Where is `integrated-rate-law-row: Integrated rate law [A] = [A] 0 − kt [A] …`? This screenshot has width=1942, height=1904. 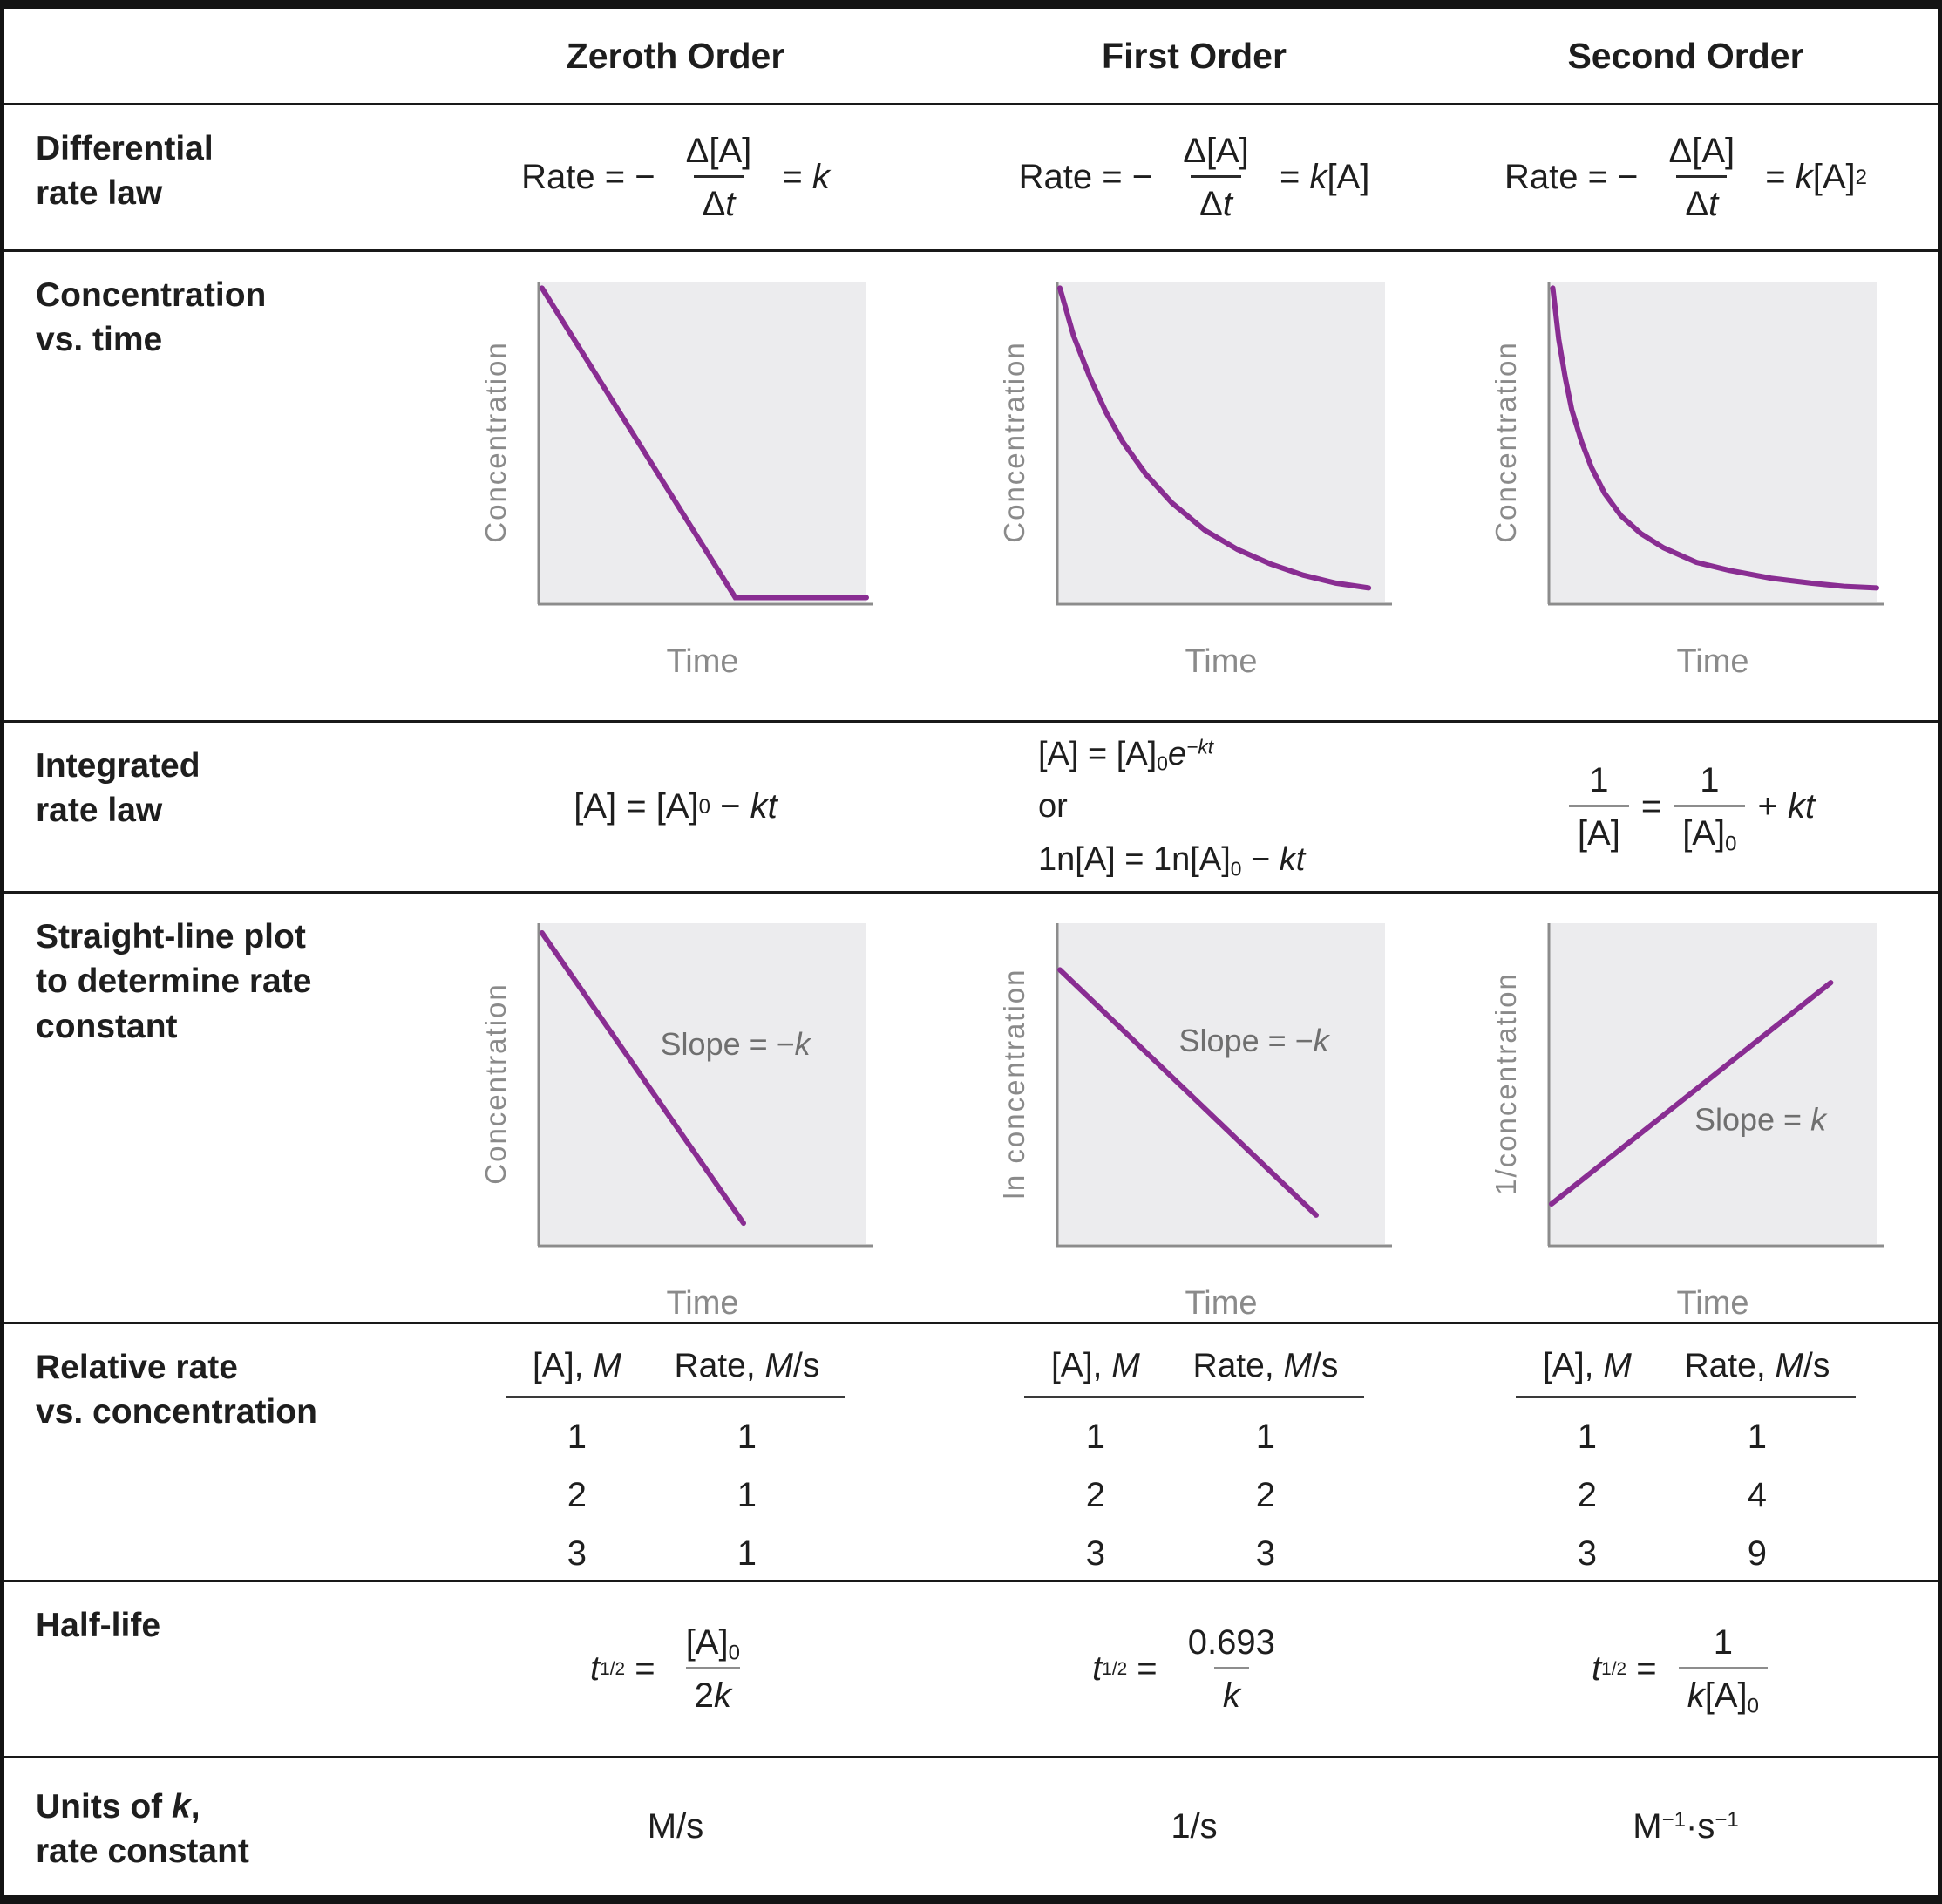 integrated-rate-law-row: Integrated rate law [A] = [A] 0 − kt [A] … is located at coordinates (971, 805).